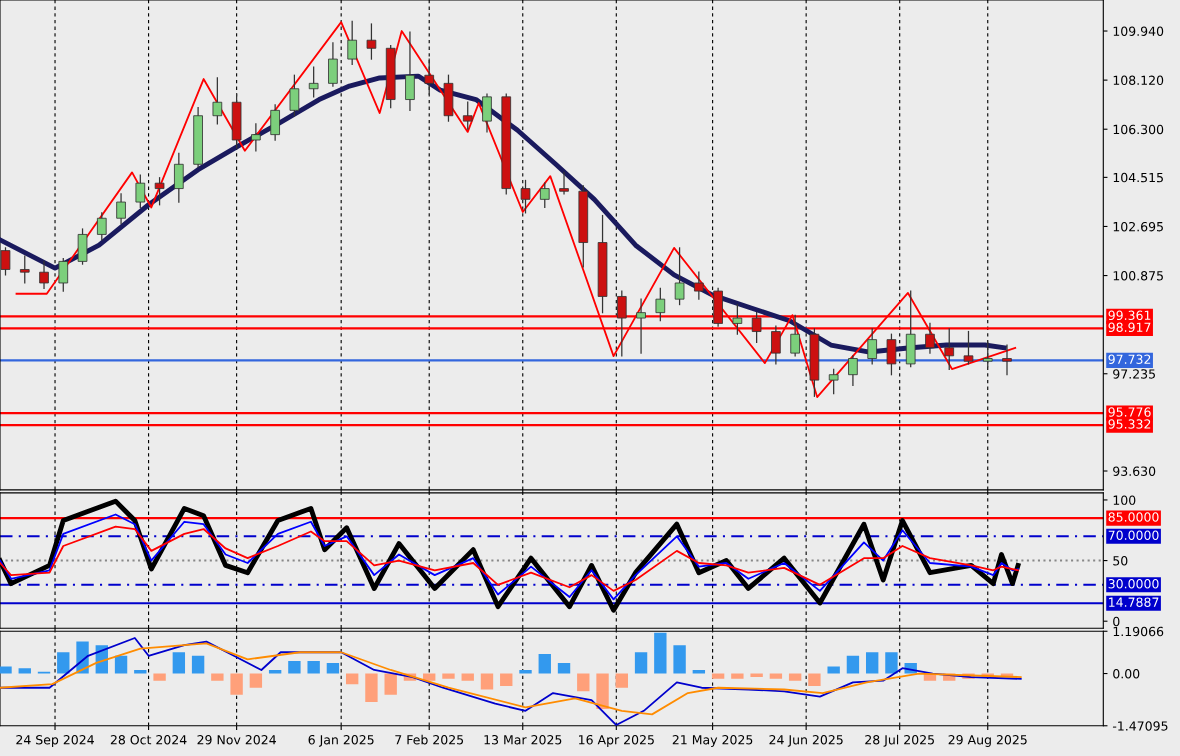 The height and width of the screenshot is (756, 1180). What do you see at coordinates (1140, 726) in the screenshot?
I see `y-tick-label: -1.47095` at bounding box center [1140, 726].